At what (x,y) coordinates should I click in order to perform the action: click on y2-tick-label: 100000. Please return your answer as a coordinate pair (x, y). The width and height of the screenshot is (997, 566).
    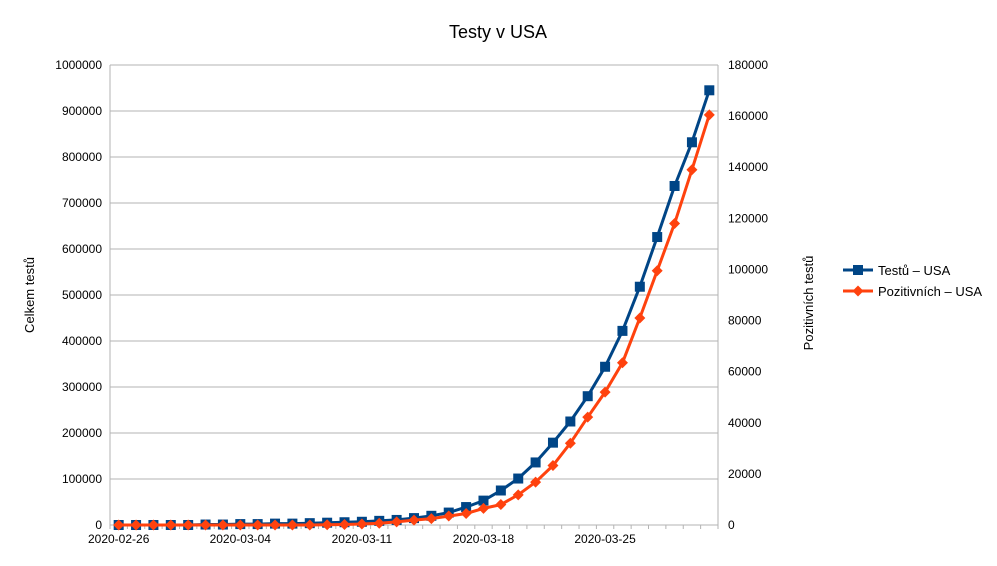
    Looking at the image, I should click on (748, 269).